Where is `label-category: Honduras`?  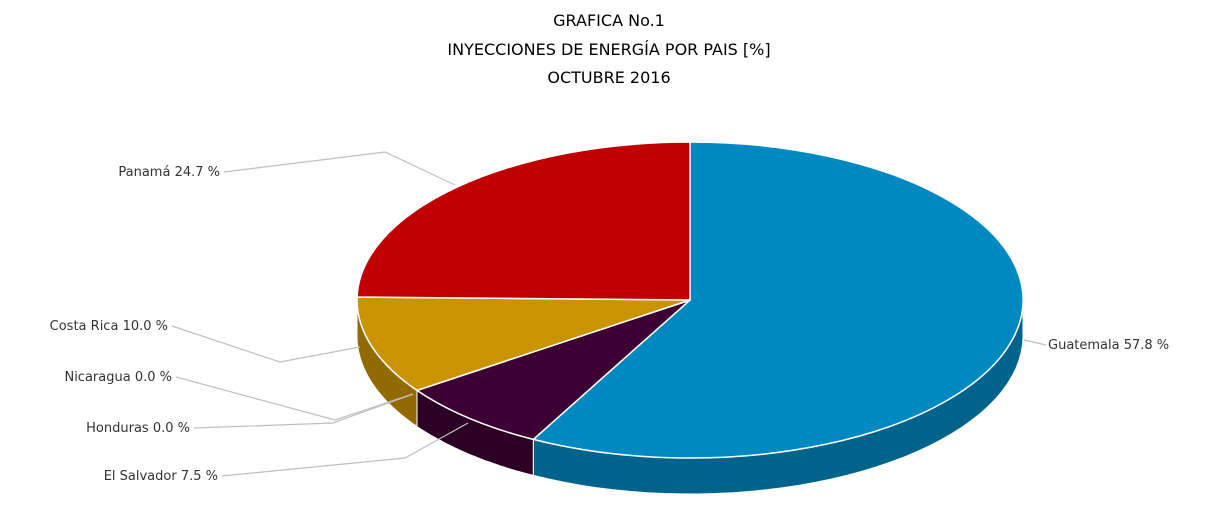
label-category: Honduras is located at coordinates (117, 428).